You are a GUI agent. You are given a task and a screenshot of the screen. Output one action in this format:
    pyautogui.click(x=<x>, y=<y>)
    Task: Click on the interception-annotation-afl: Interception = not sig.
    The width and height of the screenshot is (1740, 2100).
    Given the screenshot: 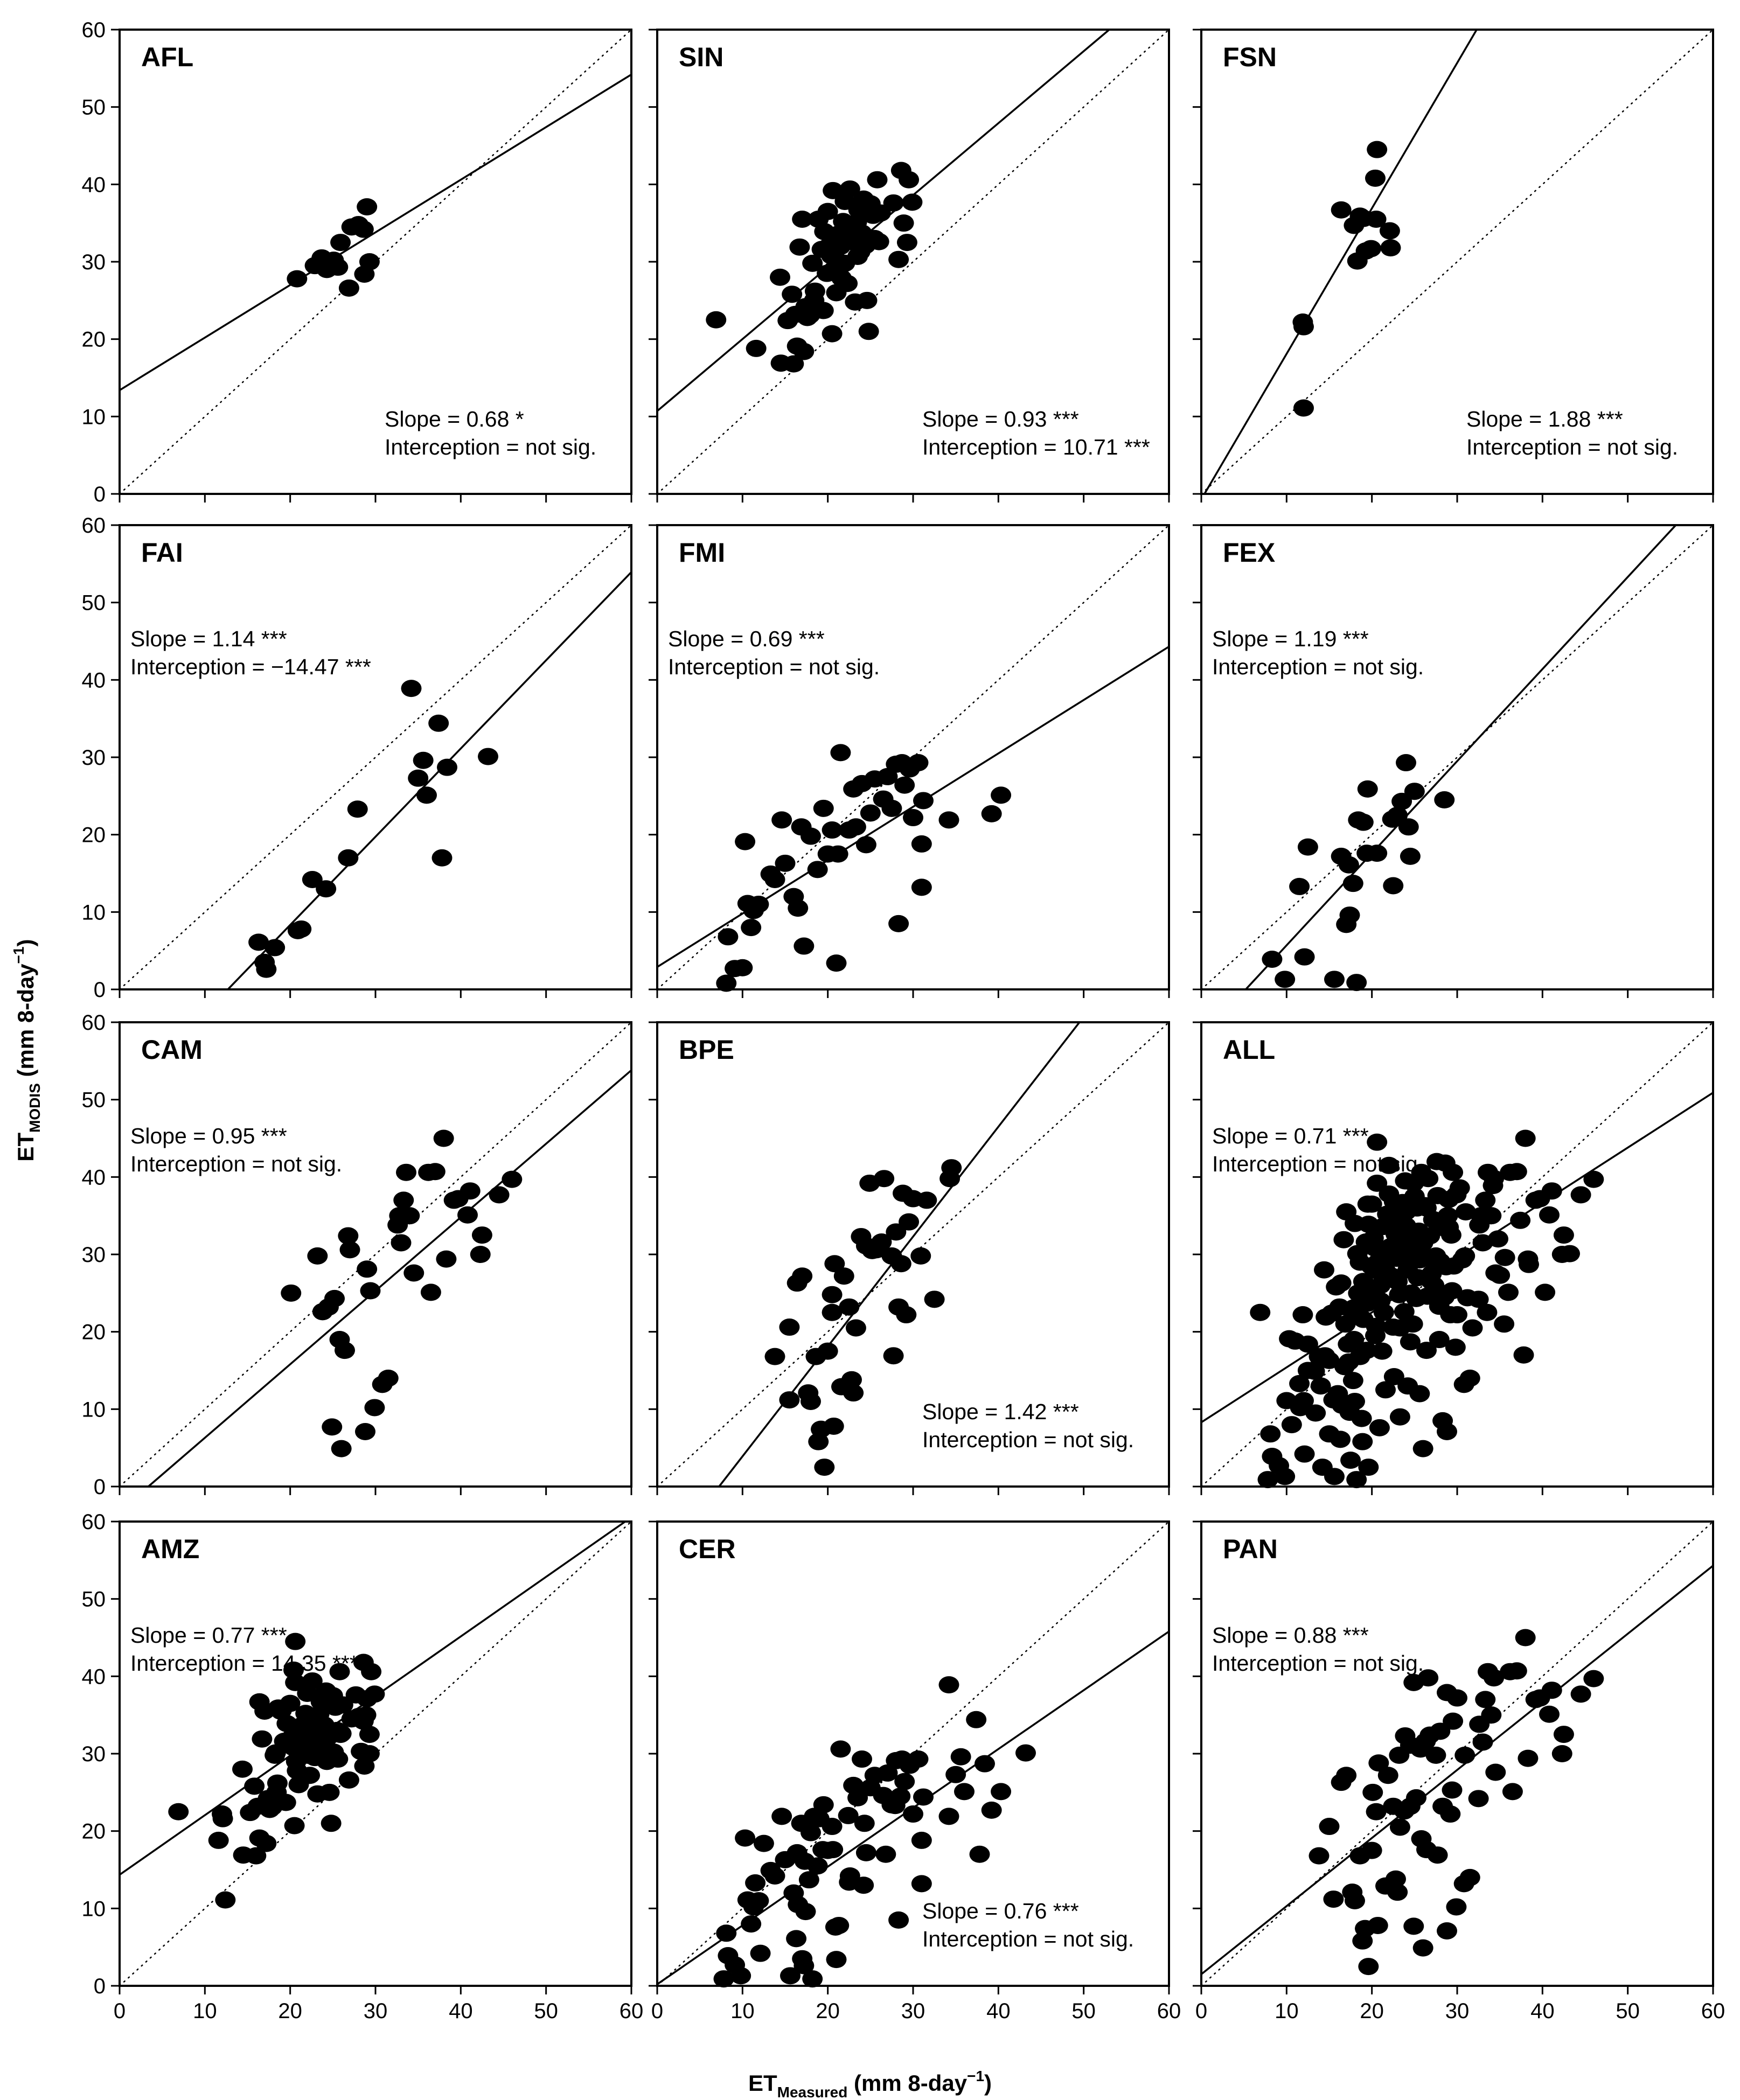 What is the action you would take?
    pyautogui.click(x=490, y=447)
    